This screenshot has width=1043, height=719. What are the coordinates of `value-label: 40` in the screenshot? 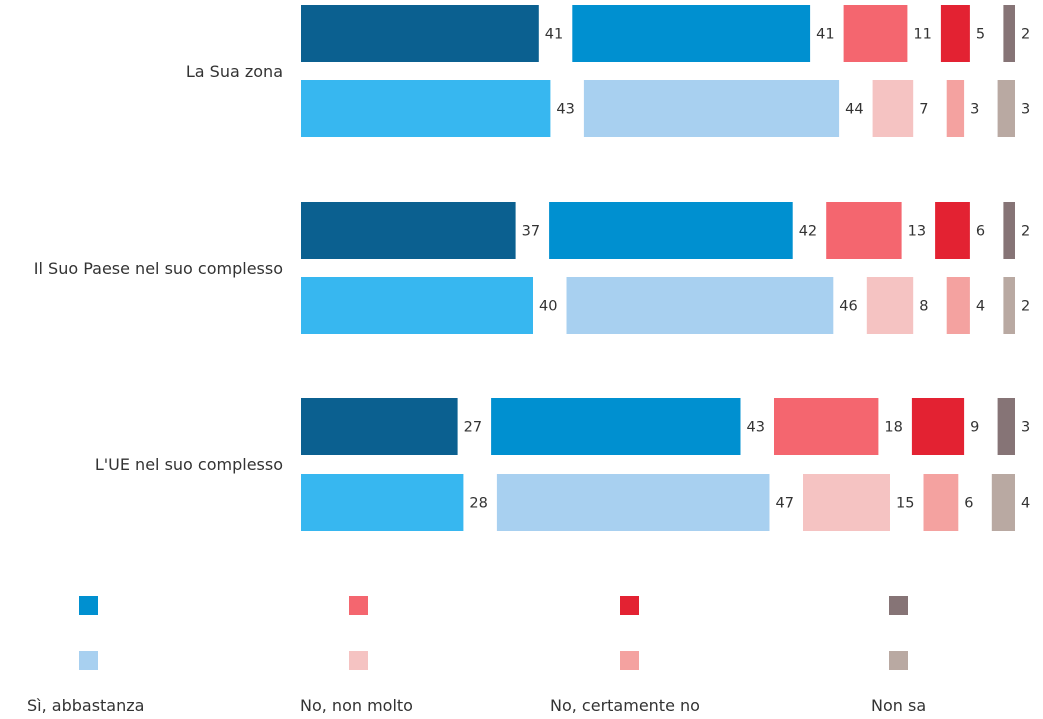 It's located at (548, 307).